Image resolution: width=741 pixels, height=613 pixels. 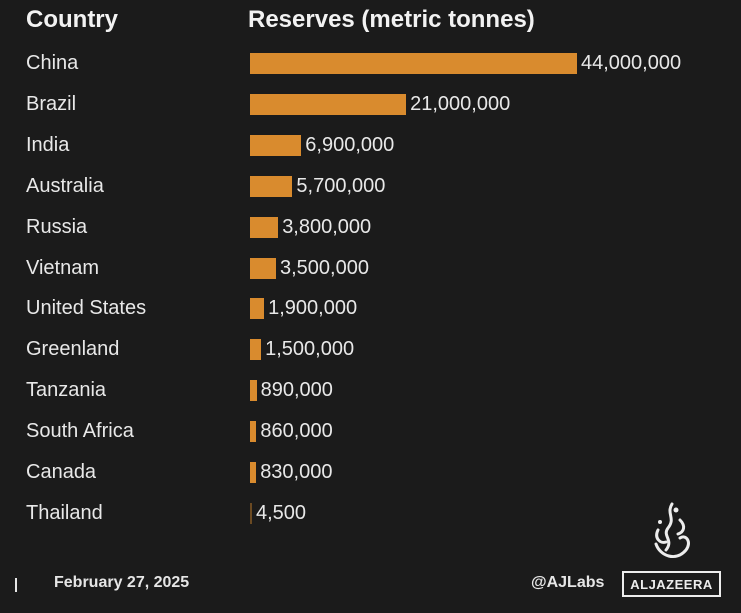 What do you see at coordinates (327, 227) in the screenshot?
I see `data-value-label: 3,800,000` at bounding box center [327, 227].